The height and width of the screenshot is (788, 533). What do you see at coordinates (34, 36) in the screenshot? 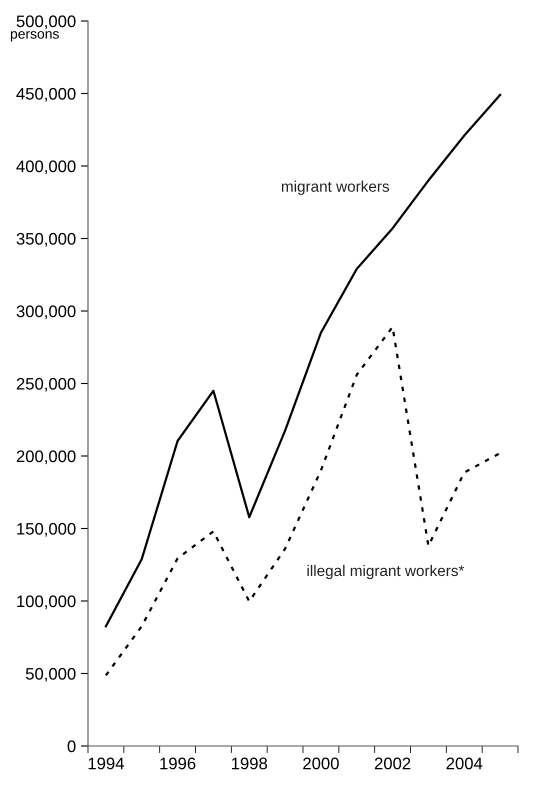
I see `y-axis-title: persons` at bounding box center [34, 36].